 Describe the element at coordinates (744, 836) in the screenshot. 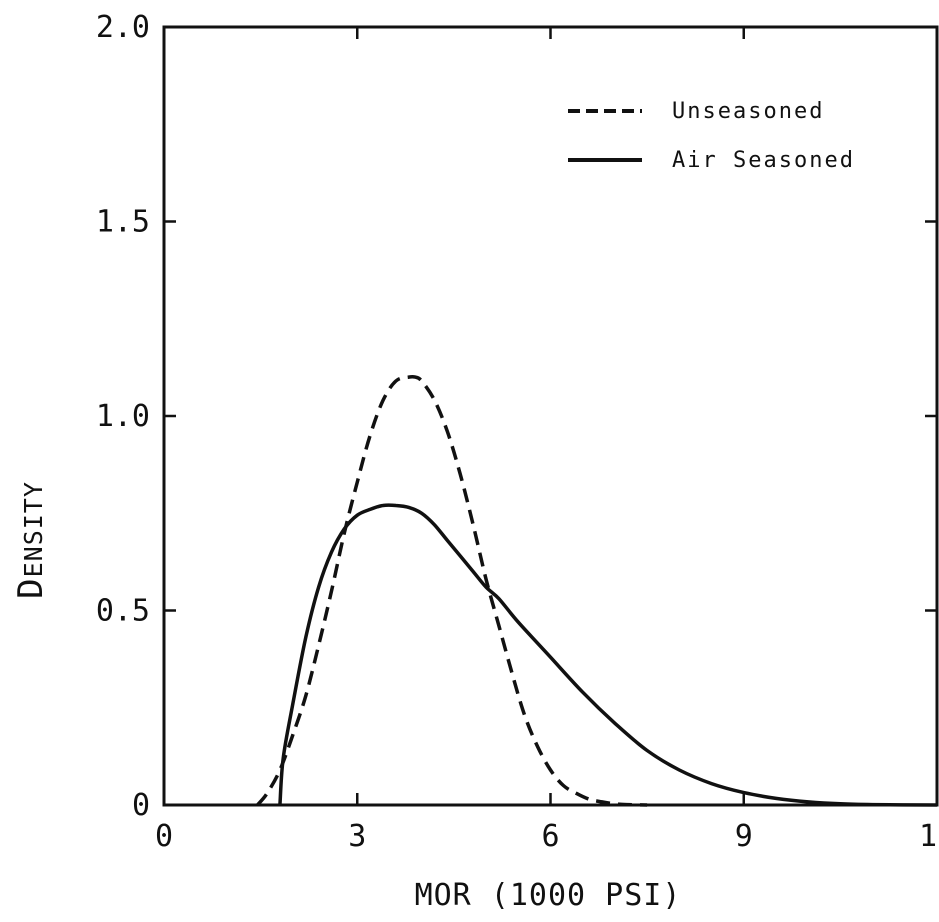

I see `x-tick-label: 9` at that location.